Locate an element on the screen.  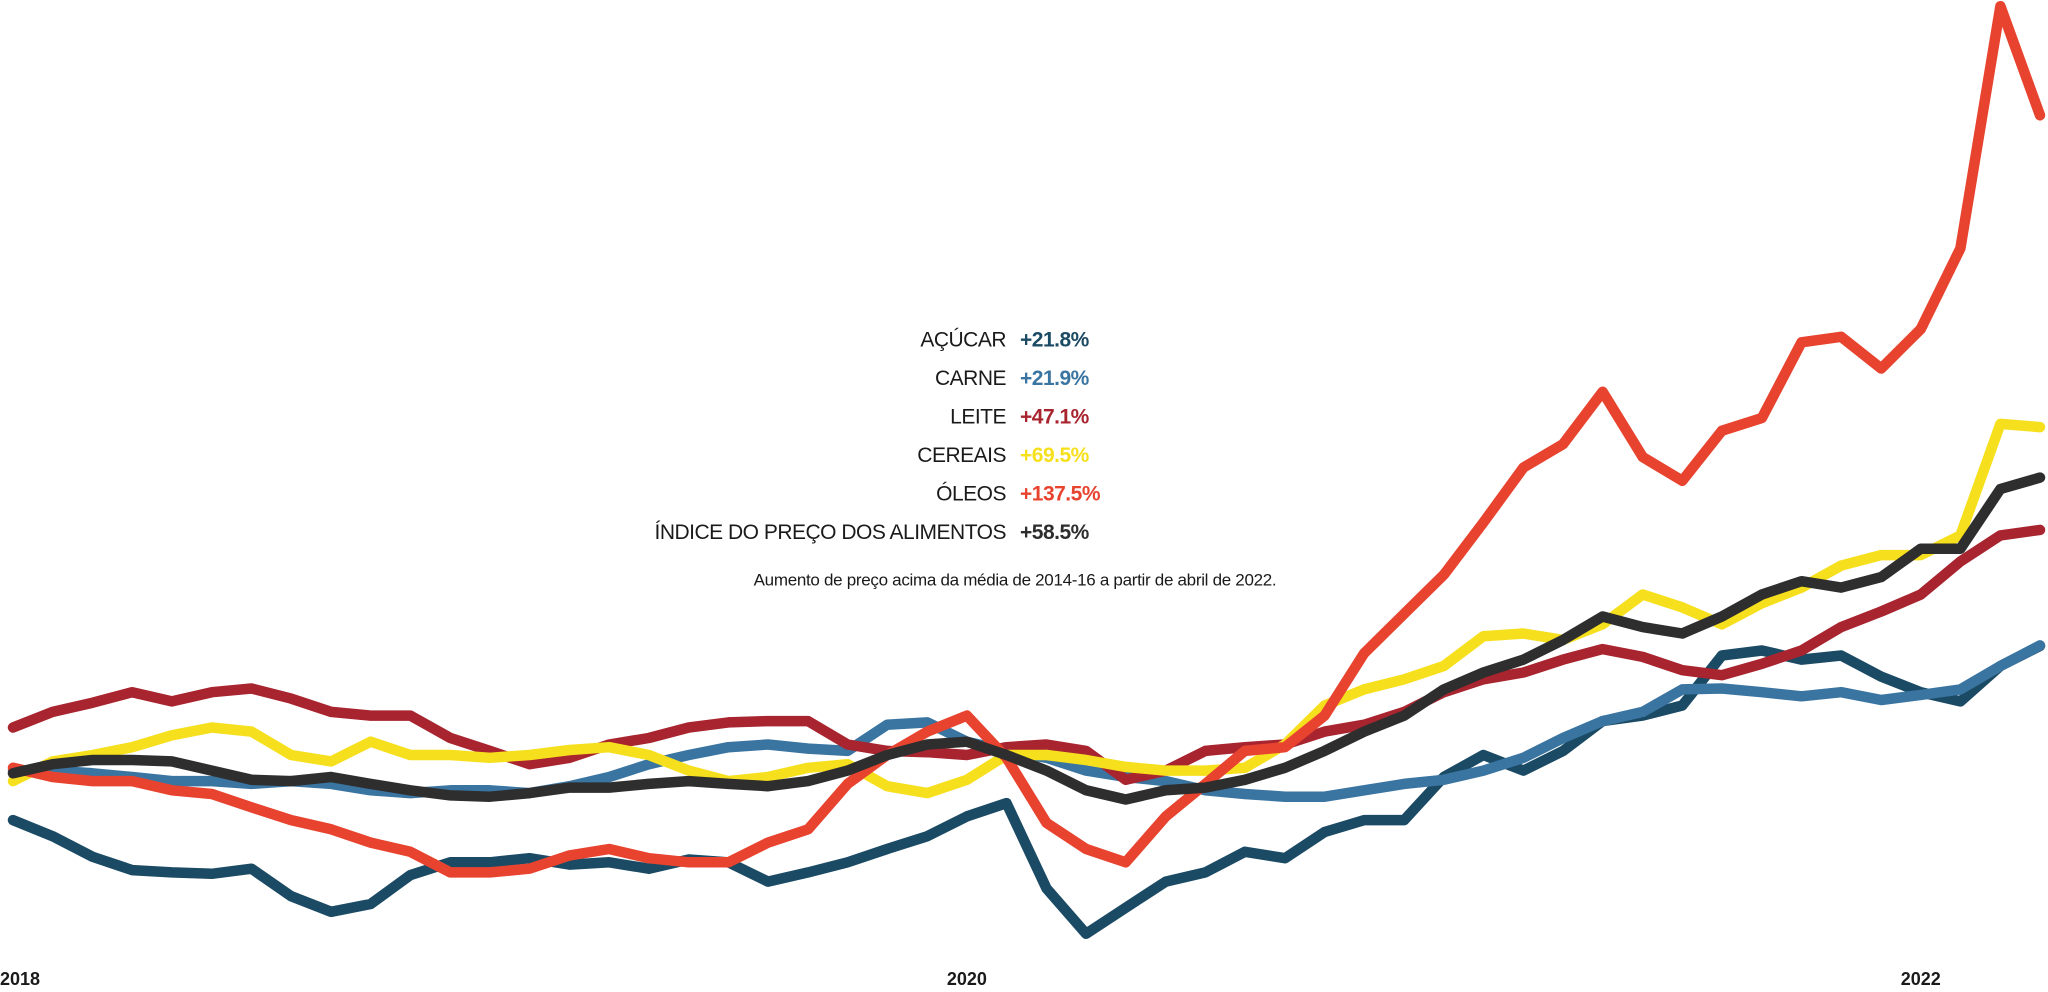
legend-value: +21.9% is located at coordinates (1055, 378).